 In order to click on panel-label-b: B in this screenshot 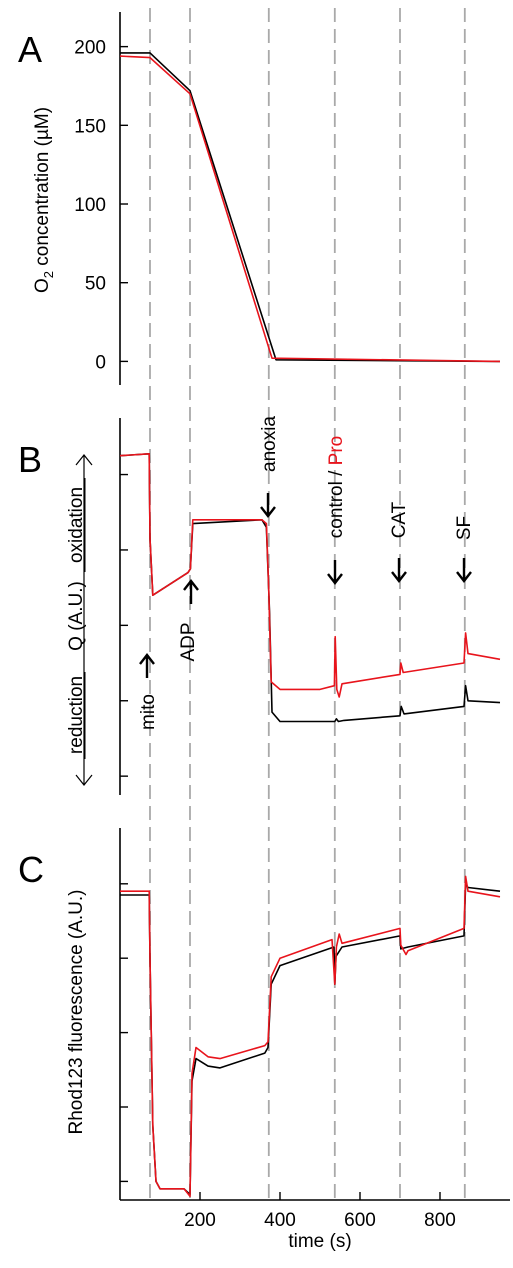, I will do `click(30, 459)`.